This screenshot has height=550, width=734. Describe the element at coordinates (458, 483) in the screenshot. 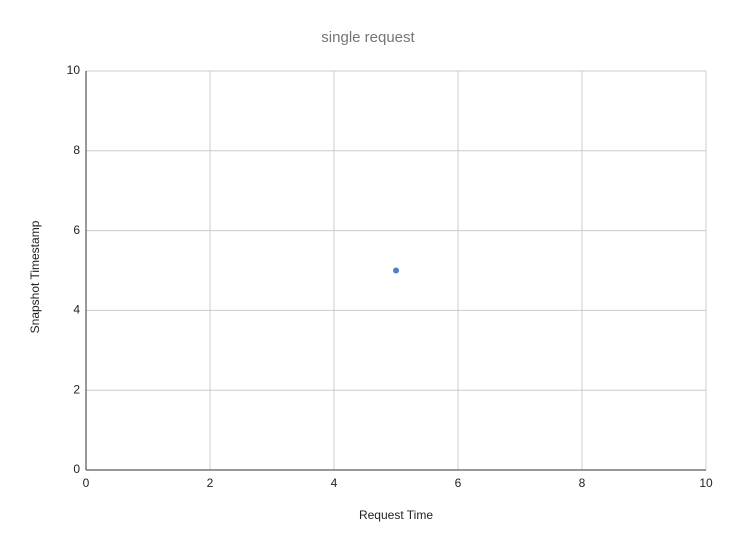

I see `x-tick-label: 6` at that location.